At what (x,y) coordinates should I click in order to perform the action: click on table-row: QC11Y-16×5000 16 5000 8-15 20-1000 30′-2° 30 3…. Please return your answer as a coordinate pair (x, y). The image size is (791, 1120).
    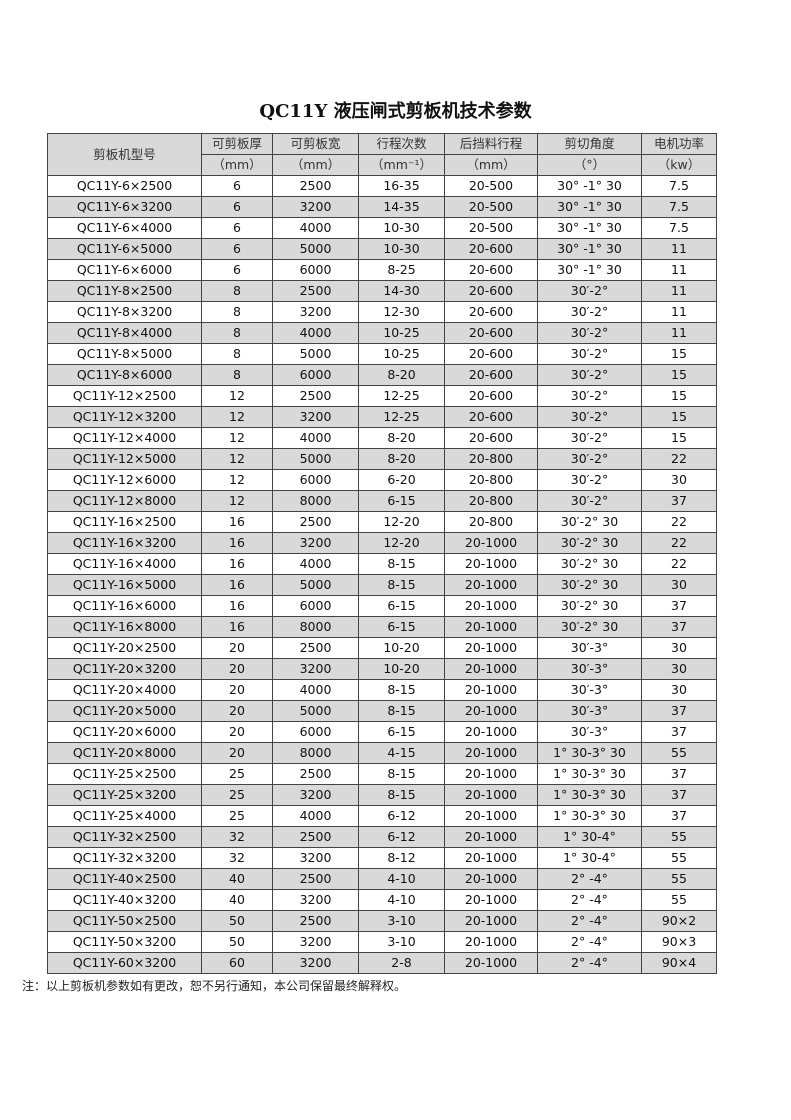
    Looking at the image, I should click on (382, 585).